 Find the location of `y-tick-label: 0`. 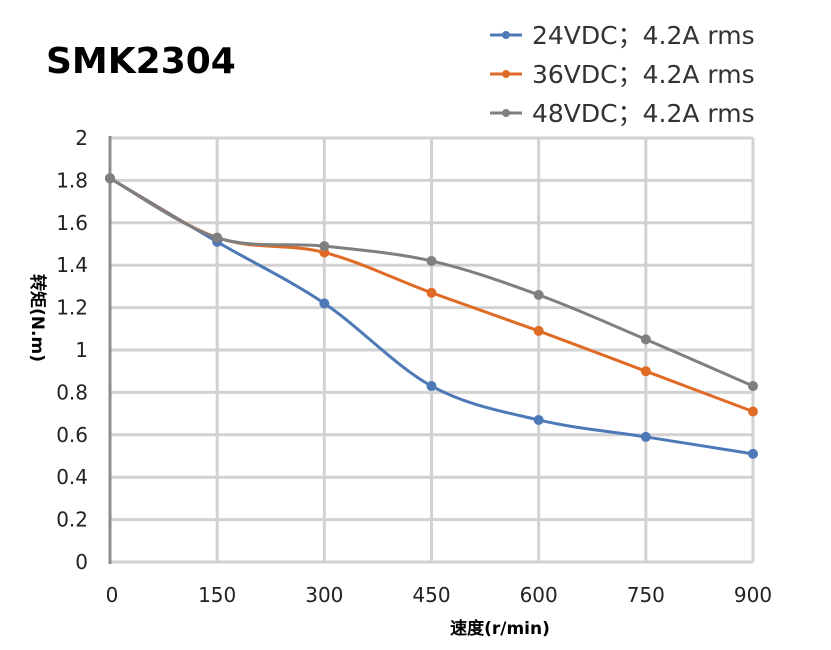

y-tick-label: 0 is located at coordinates (81, 562).